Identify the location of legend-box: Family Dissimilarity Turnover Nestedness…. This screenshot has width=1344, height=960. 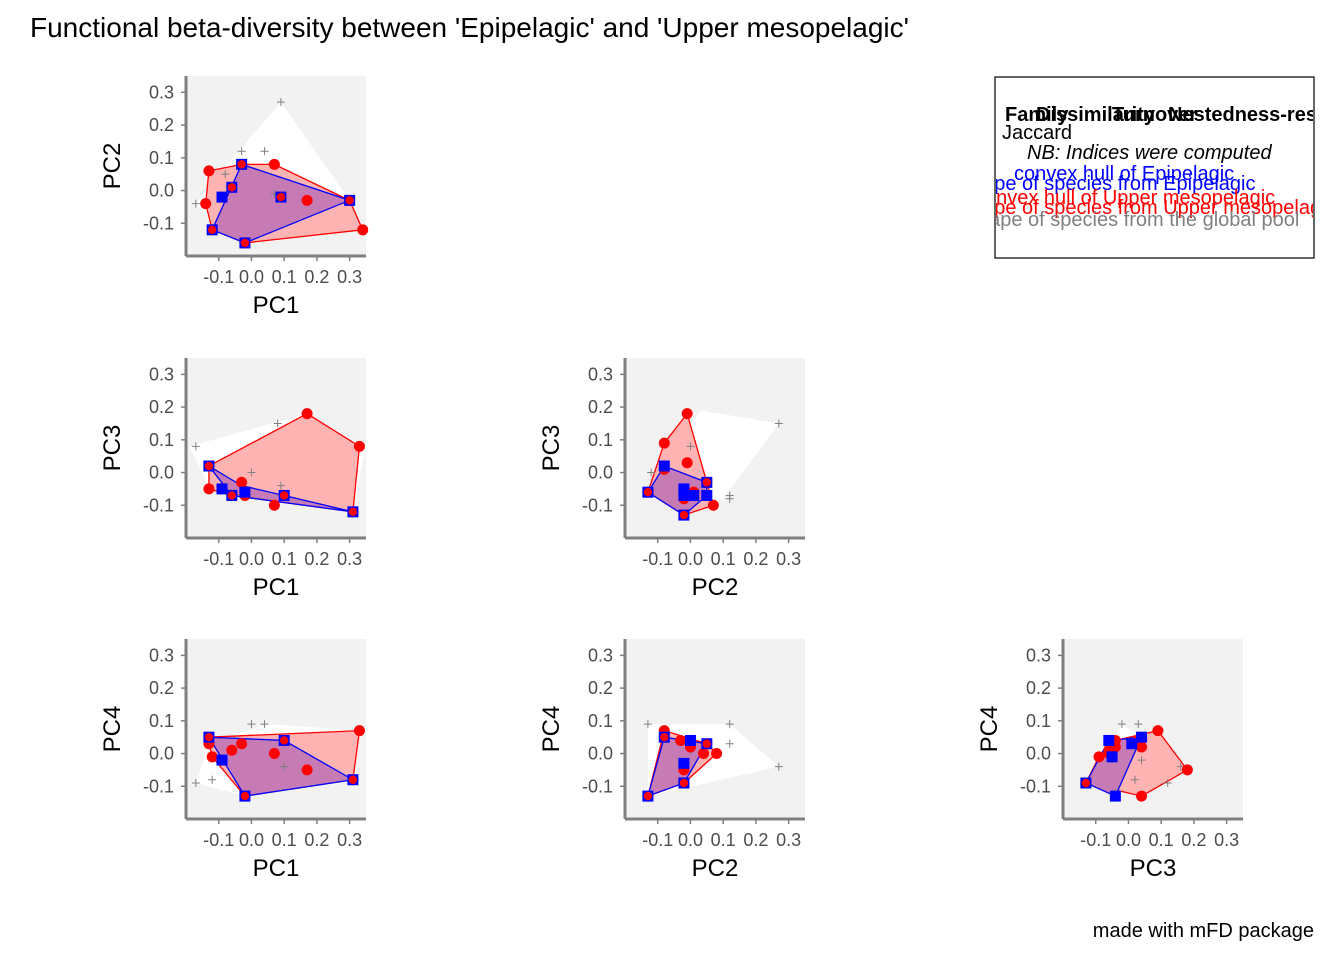
(1153, 167).